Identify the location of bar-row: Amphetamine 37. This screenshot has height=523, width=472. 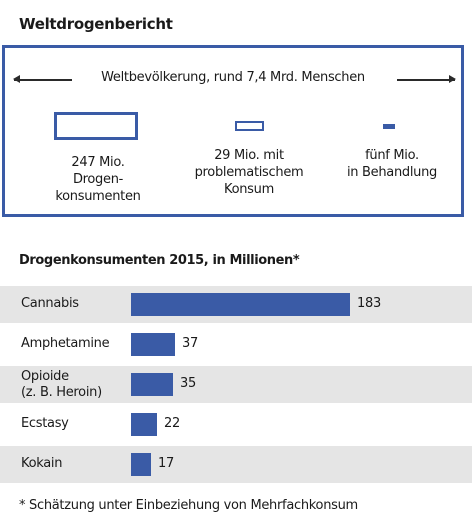
(236, 344).